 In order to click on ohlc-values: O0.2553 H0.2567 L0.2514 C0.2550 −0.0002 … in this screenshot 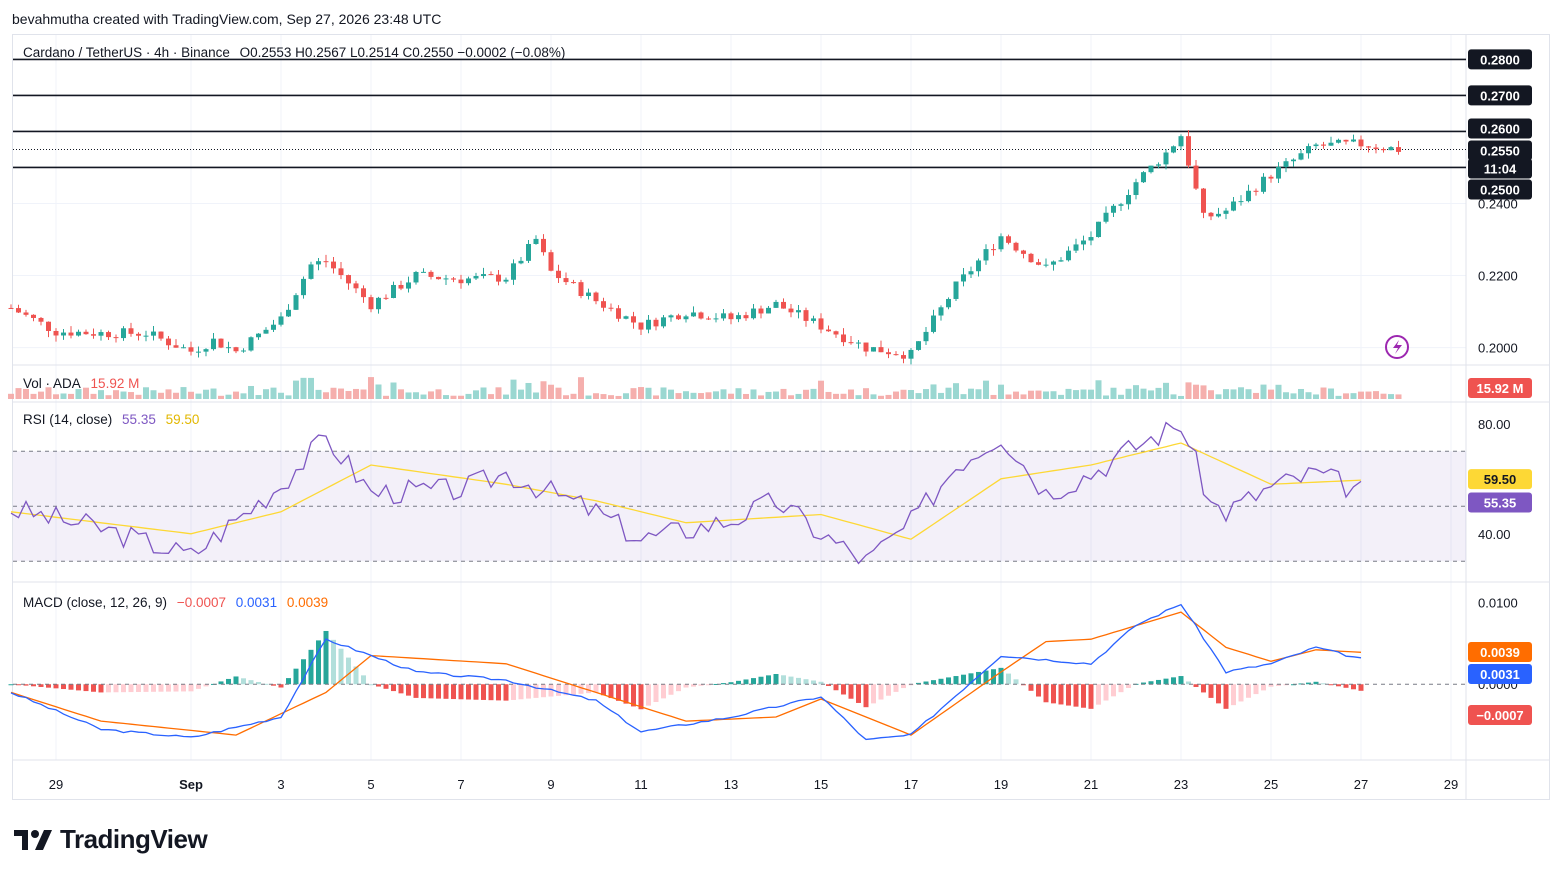, I will do `click(402, 52)`.